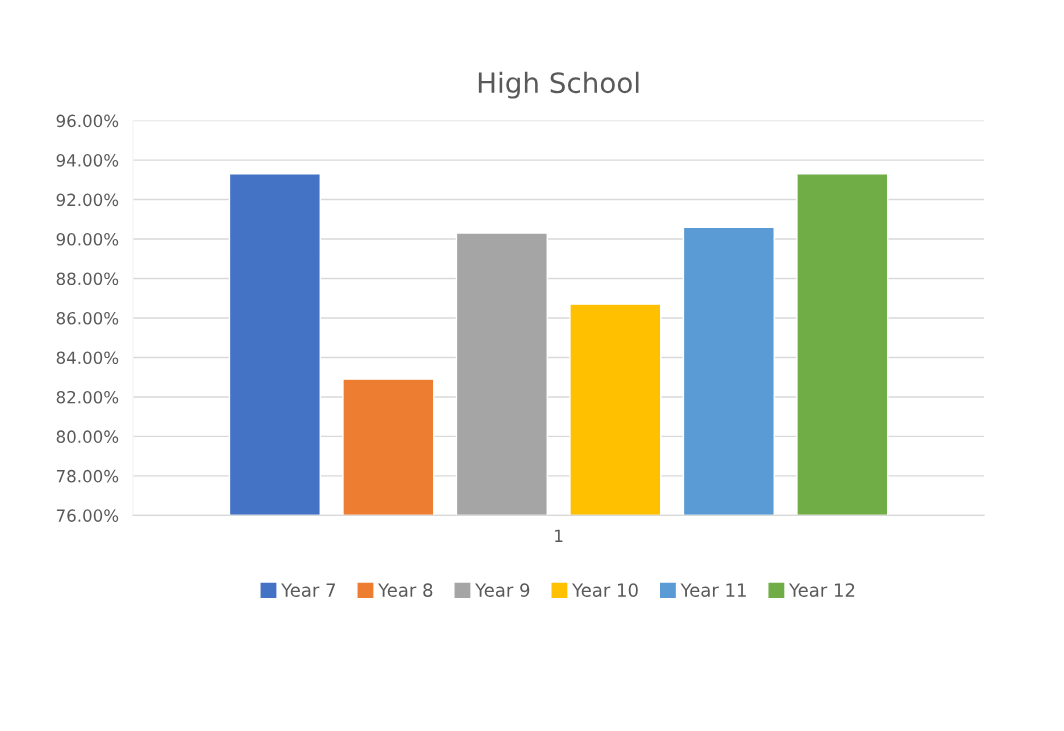 The width and height of the screenshot is (1064, 731). I want to click on legend-label: Year 12, so click(821, 590).